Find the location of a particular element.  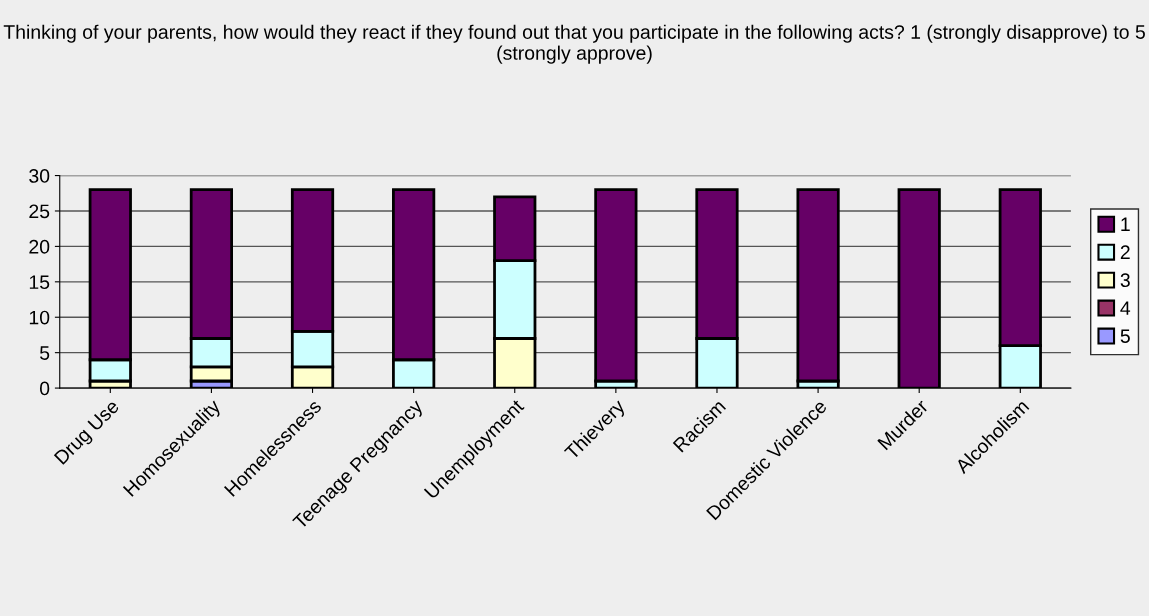

y-tick-label: 30 is located at coordinates (39, 176).